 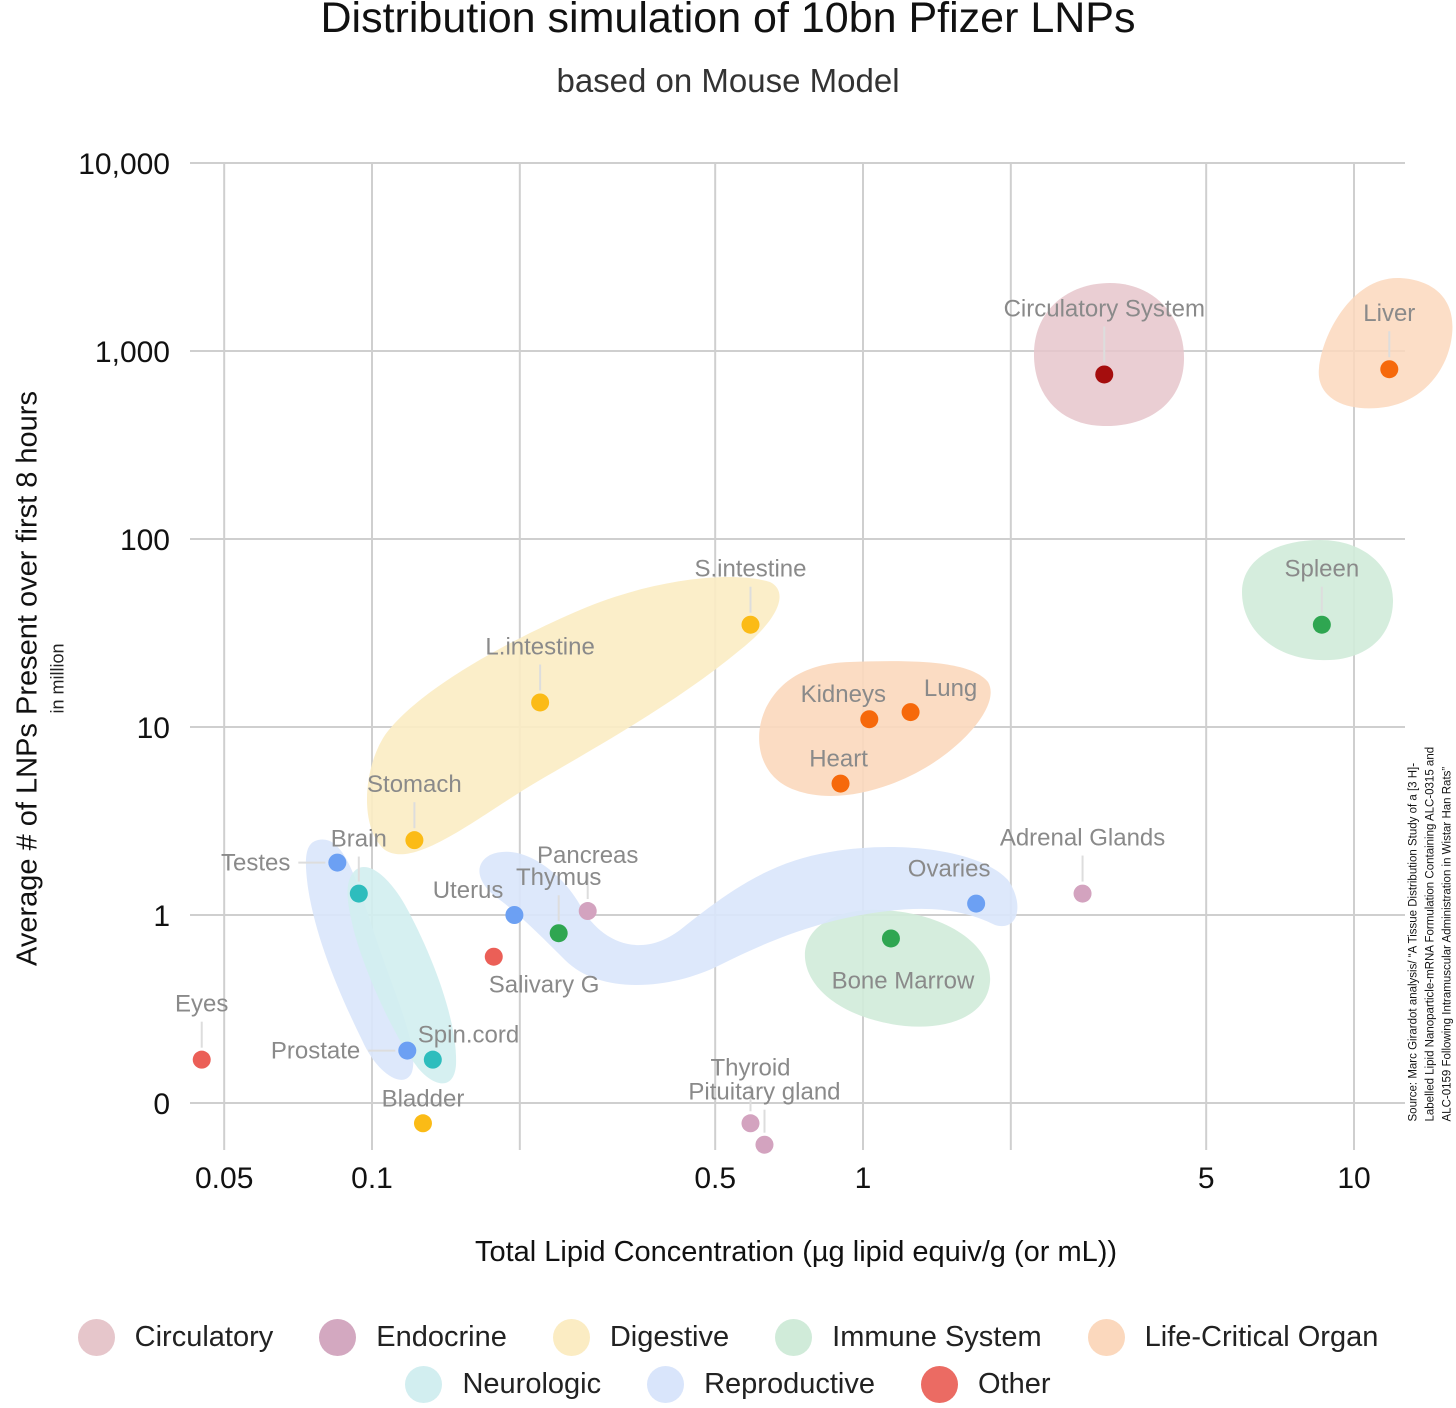 I want to click on data-point-salivary-g, so click(x=494, y=957).